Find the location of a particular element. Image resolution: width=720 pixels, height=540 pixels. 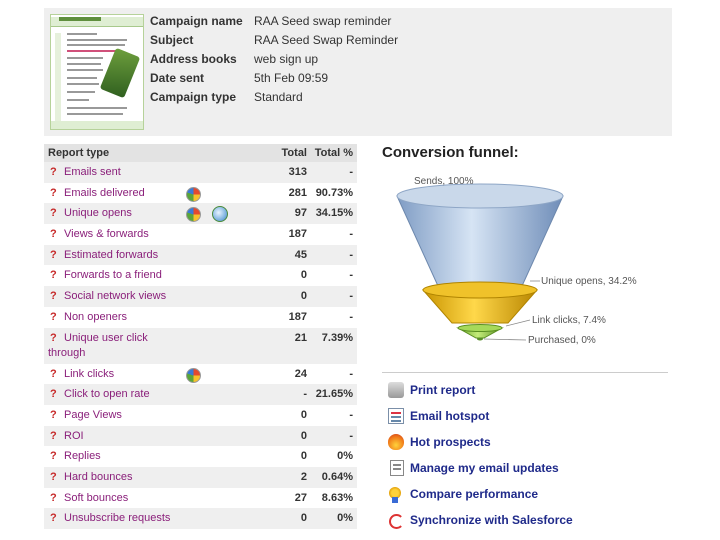

report-row-label: Soft bounces is located at coordinates (96, 497).